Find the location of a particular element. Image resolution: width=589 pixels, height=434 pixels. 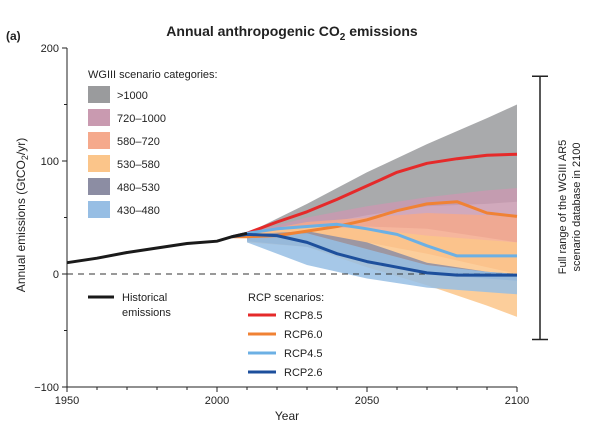

y-tick-label-3: 200 is located at coordinates (50, 49).